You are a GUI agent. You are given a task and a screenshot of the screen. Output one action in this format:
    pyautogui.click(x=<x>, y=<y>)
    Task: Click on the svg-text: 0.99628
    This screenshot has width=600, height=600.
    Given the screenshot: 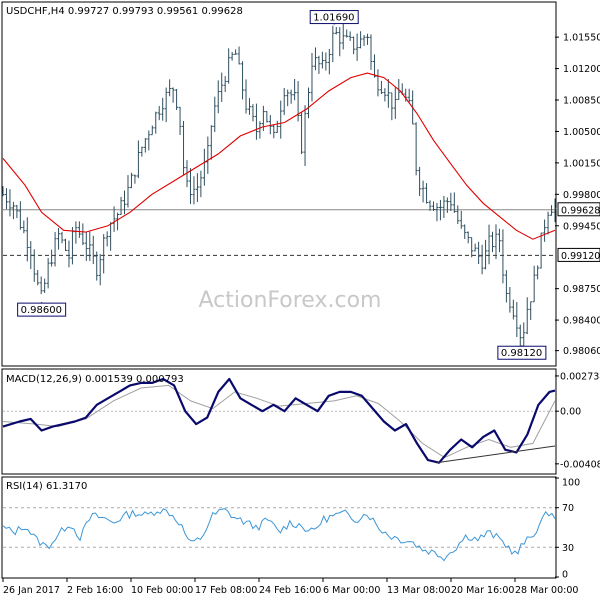 What is the action you would take?
    pyautogui.click(x=580, y=210)
    